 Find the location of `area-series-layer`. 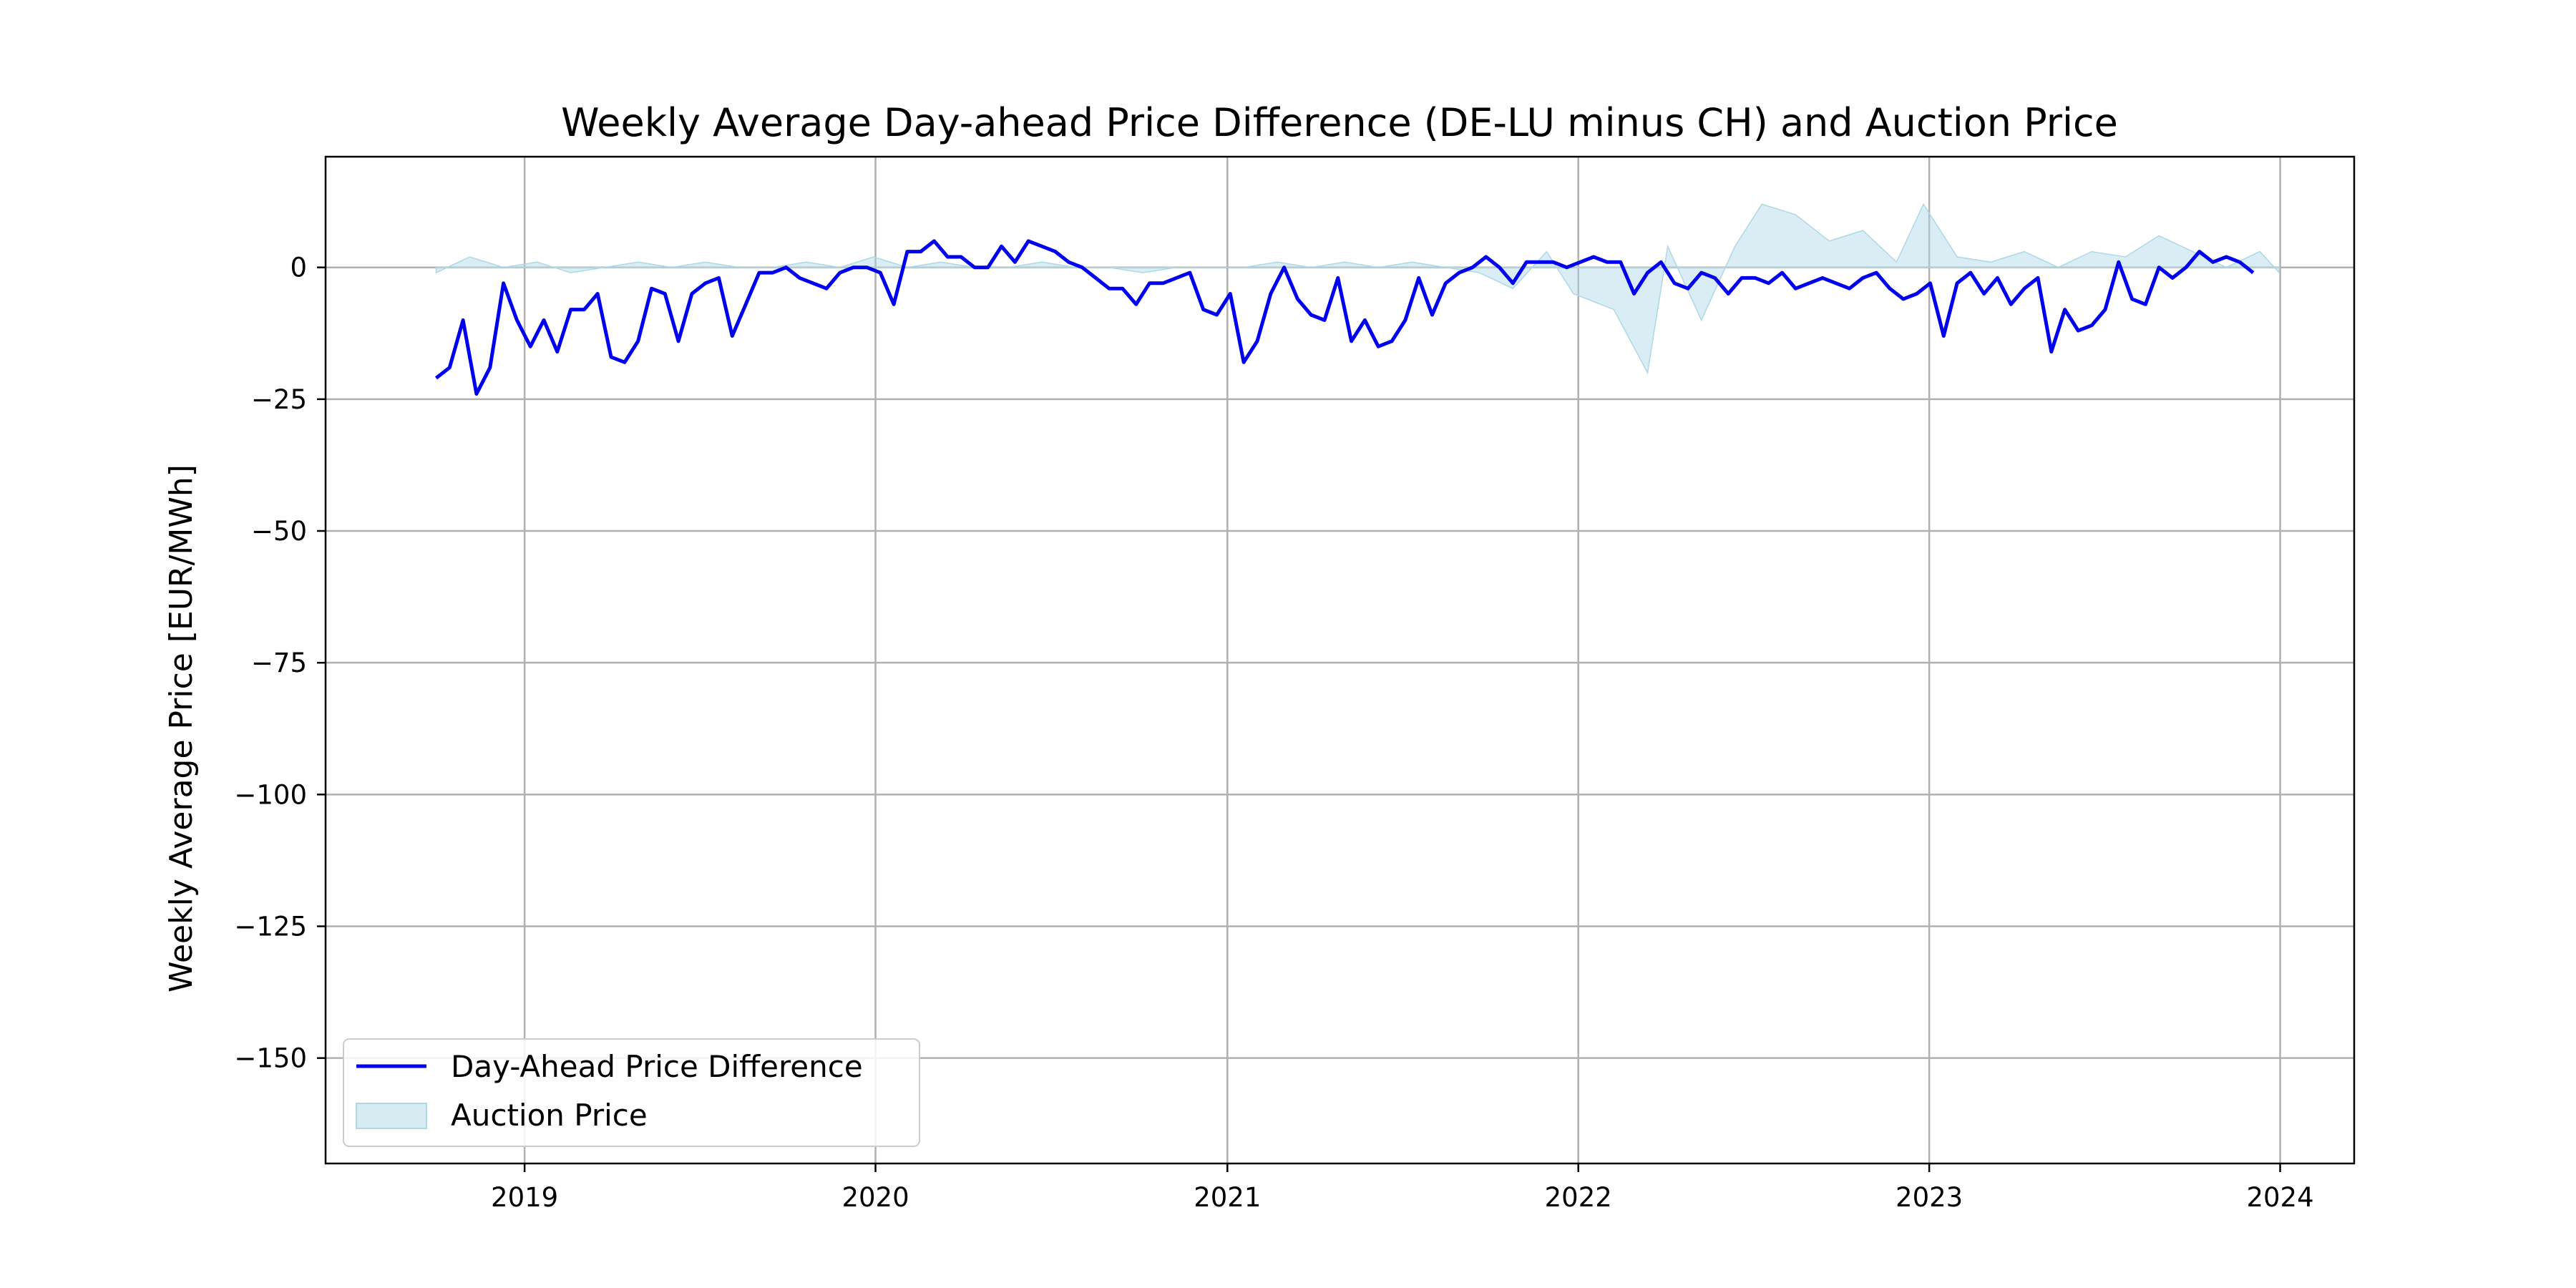

area-series-layer is located at coordinates (1357, 289).